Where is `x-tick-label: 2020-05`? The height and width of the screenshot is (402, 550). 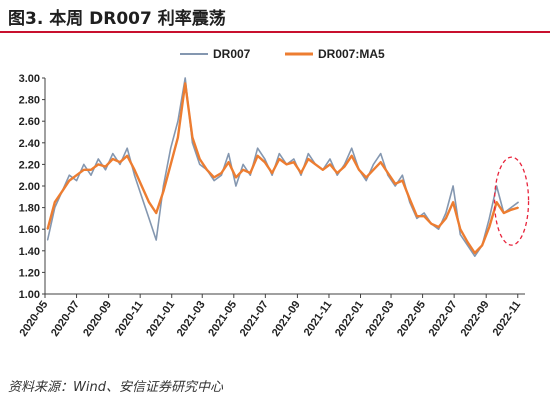
x-tick-label: 2020-05 is located at coordinates (33, 319).